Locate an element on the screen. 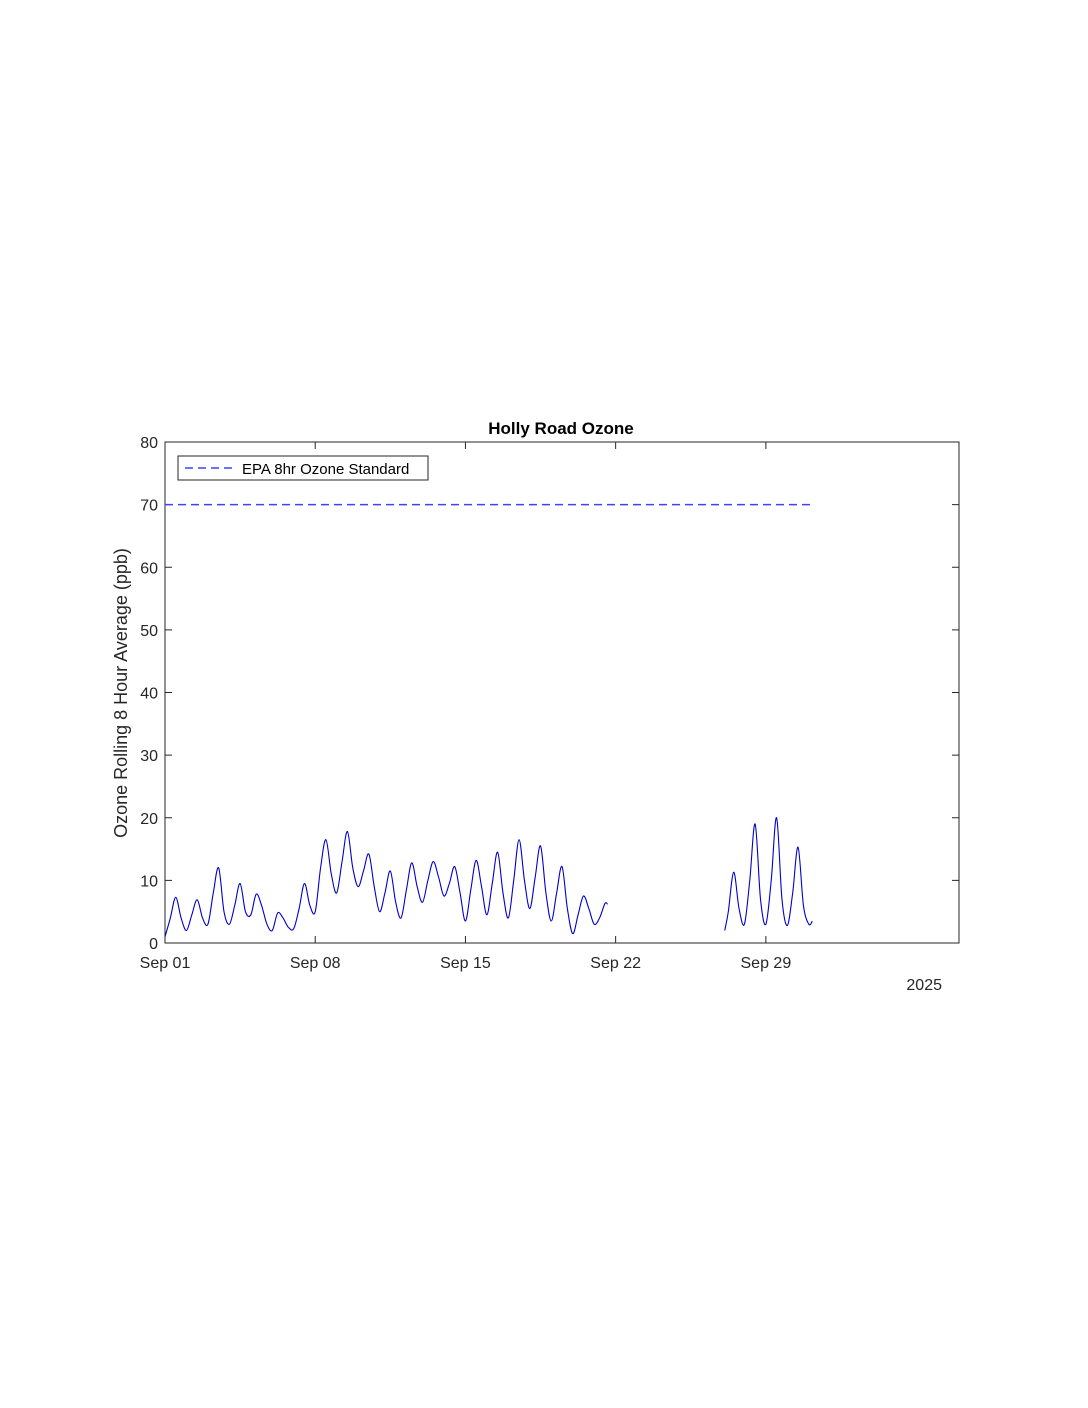 Image resolution: width=1088 pixels, height=1408 pixels. y-tick-label: 10 is located at coordinates (149, 881).